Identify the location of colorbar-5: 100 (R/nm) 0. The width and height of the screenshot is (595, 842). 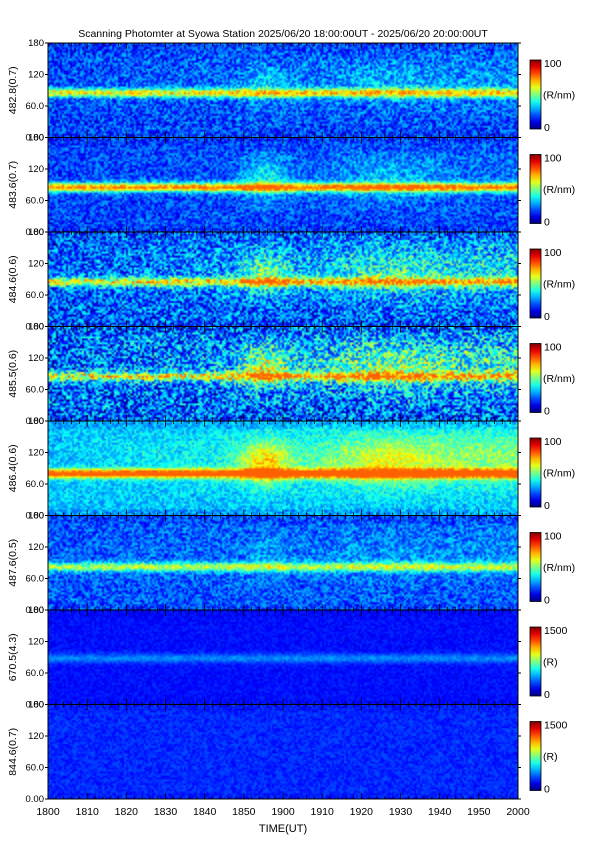
(552, 474).